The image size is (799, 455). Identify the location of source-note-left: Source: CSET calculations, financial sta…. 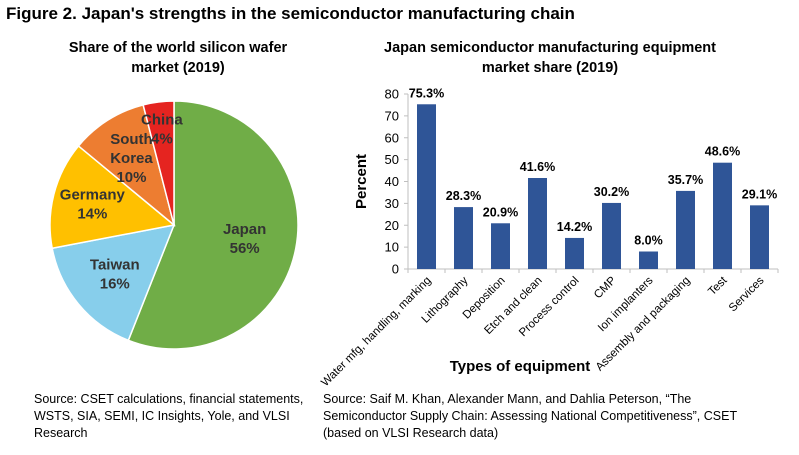
(169, 416).